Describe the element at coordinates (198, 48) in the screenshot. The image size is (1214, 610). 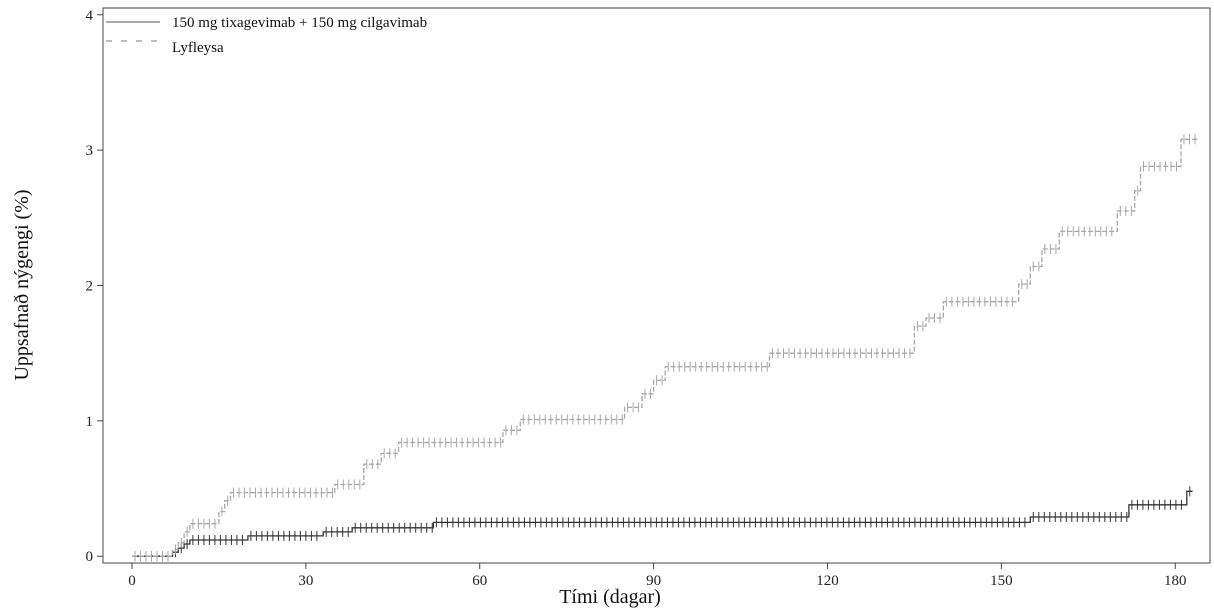
I see `legend-label-placebo: Lyfleysa` at that location.